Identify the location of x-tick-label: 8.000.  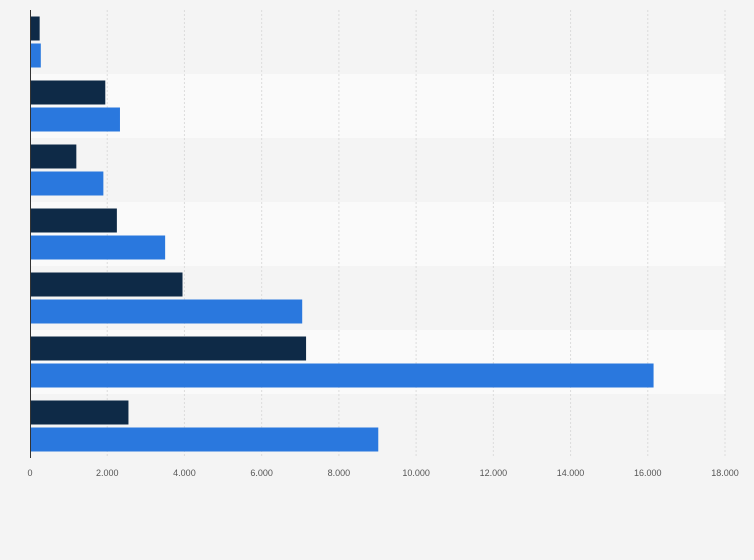
(339, 473).